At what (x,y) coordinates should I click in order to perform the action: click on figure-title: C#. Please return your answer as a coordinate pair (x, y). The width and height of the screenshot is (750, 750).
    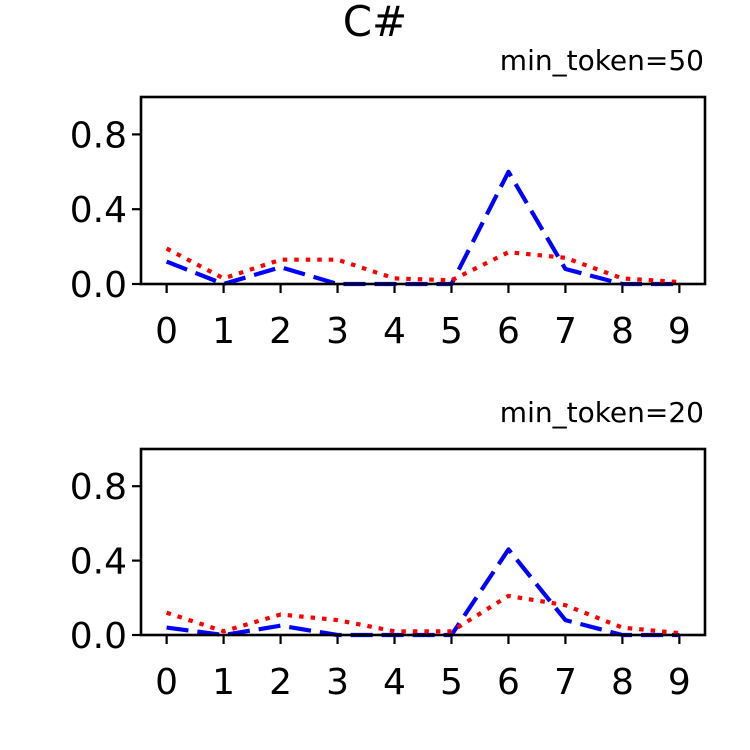
    Looking at the image, I should click on (375, 23).